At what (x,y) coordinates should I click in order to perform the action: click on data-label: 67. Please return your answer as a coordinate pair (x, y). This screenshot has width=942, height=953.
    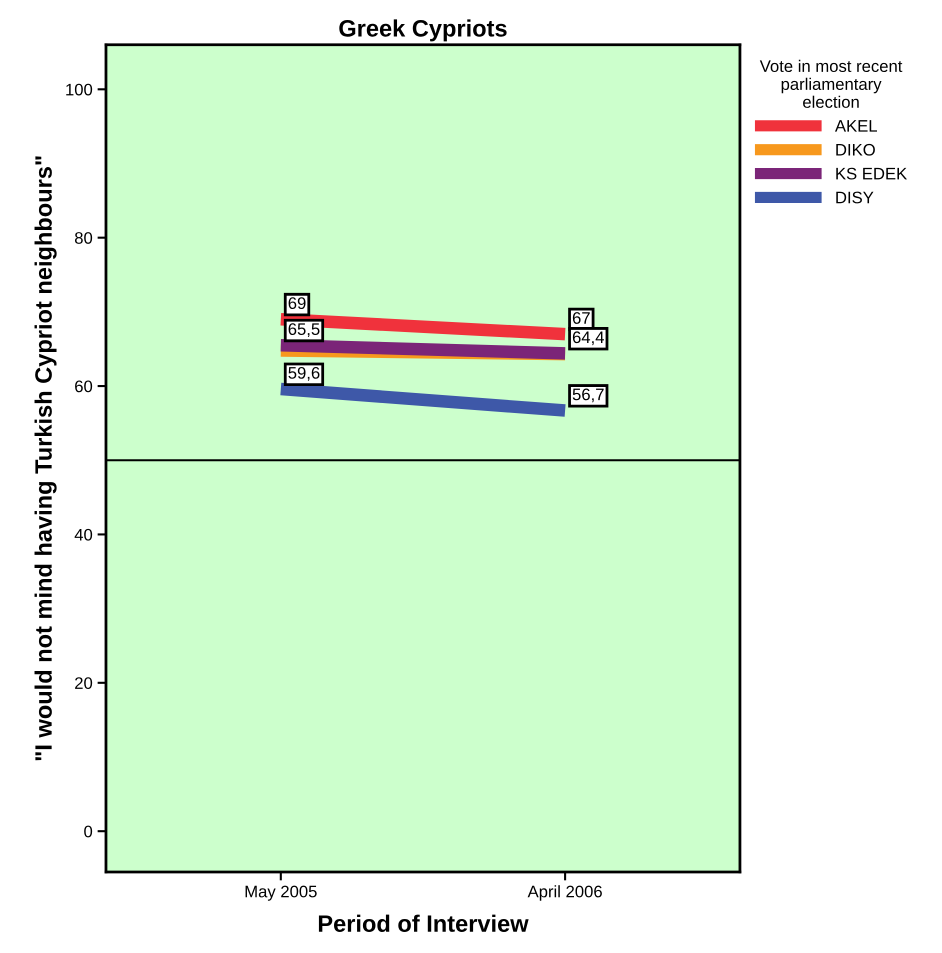
    Looking at the image, I should click on (581, 318).